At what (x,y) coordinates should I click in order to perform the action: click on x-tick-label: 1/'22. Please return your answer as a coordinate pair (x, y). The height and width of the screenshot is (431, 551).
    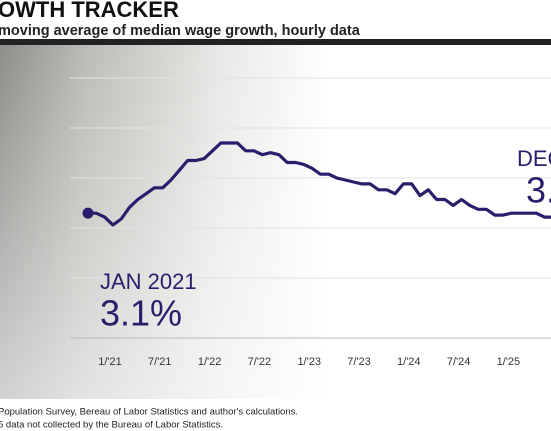
    Looking at the image, I should click on (210, 362).